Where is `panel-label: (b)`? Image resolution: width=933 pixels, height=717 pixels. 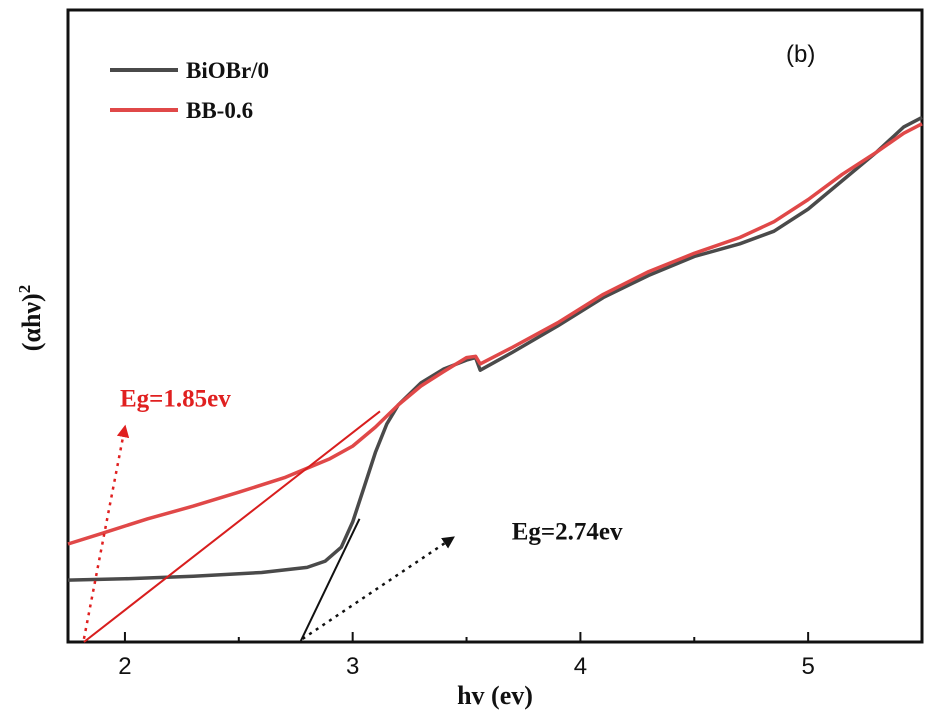 panel-label: (b) is located at coordinates (800, 54).